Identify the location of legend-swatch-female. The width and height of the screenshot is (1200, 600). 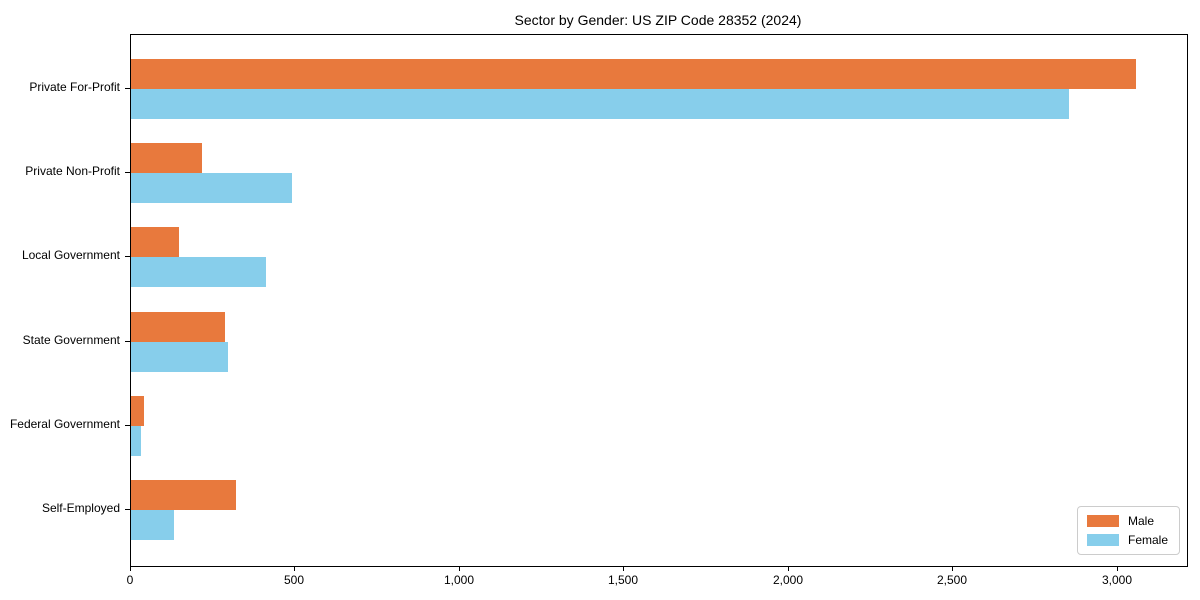
(1102, 540).